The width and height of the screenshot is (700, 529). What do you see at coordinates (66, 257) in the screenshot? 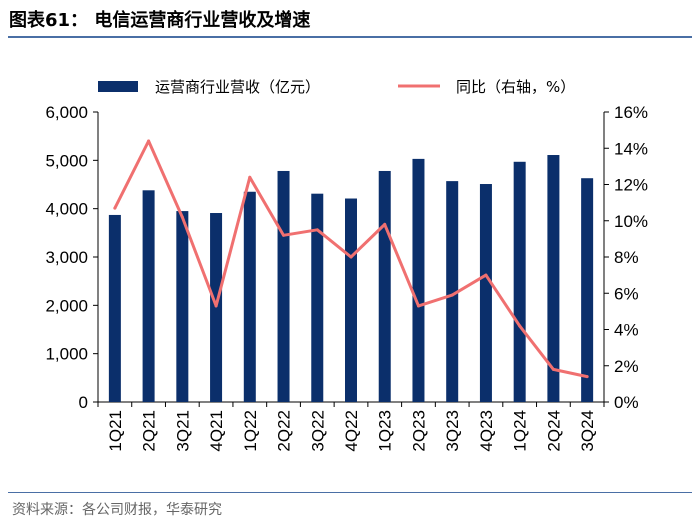
I see `y-left-tick-label: 3,000` at bounding box center [66, 257].